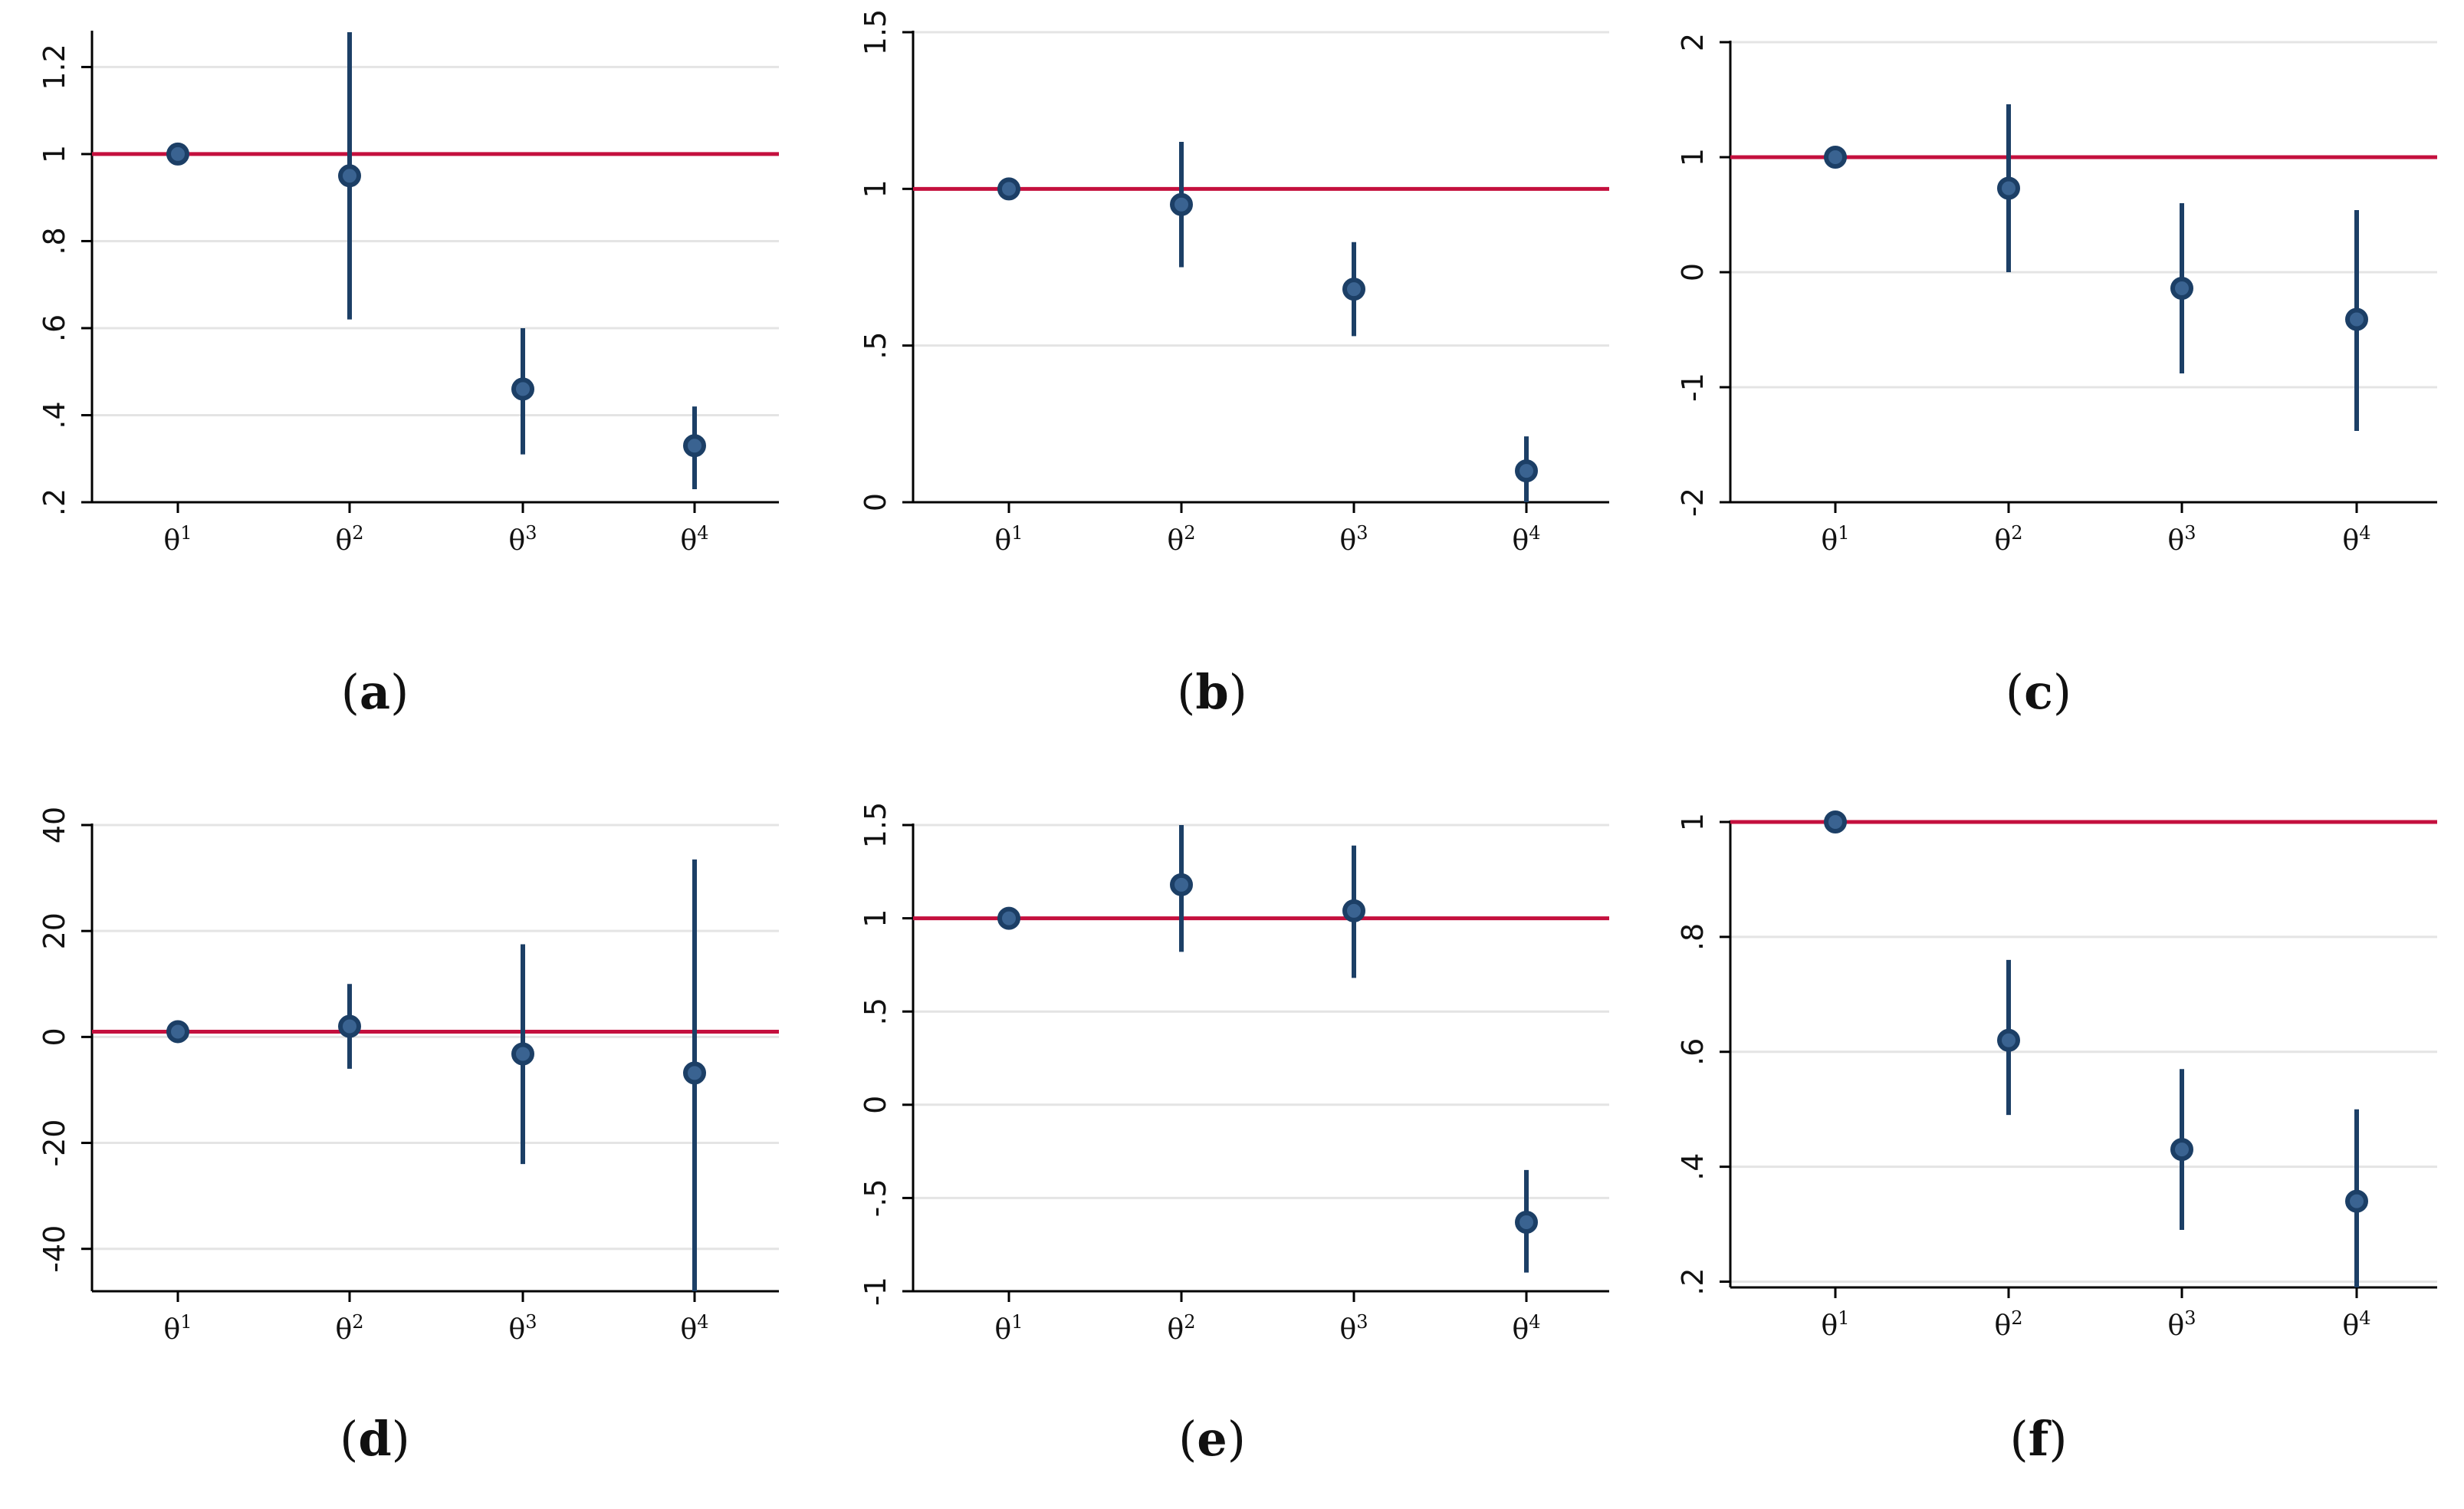 The image size is (2464, 1509). I want to click on panel-caption-f: (f), so click(2038, 1439).